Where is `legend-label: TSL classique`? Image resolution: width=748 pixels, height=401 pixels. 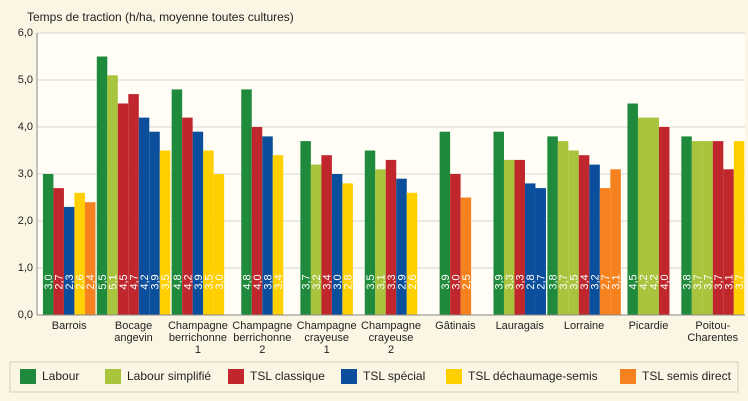
legend-label: TSL classique is located at coordinates (287, 376).